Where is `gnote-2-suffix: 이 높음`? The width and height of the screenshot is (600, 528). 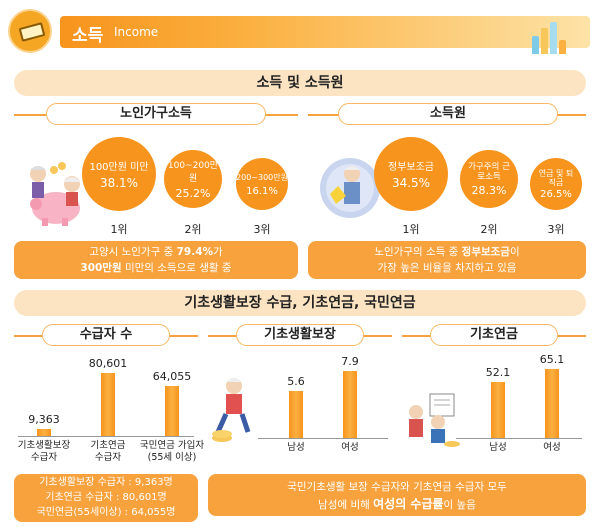
gnote-2-suffix: 이 높음 is located at coordinates (459, 505).